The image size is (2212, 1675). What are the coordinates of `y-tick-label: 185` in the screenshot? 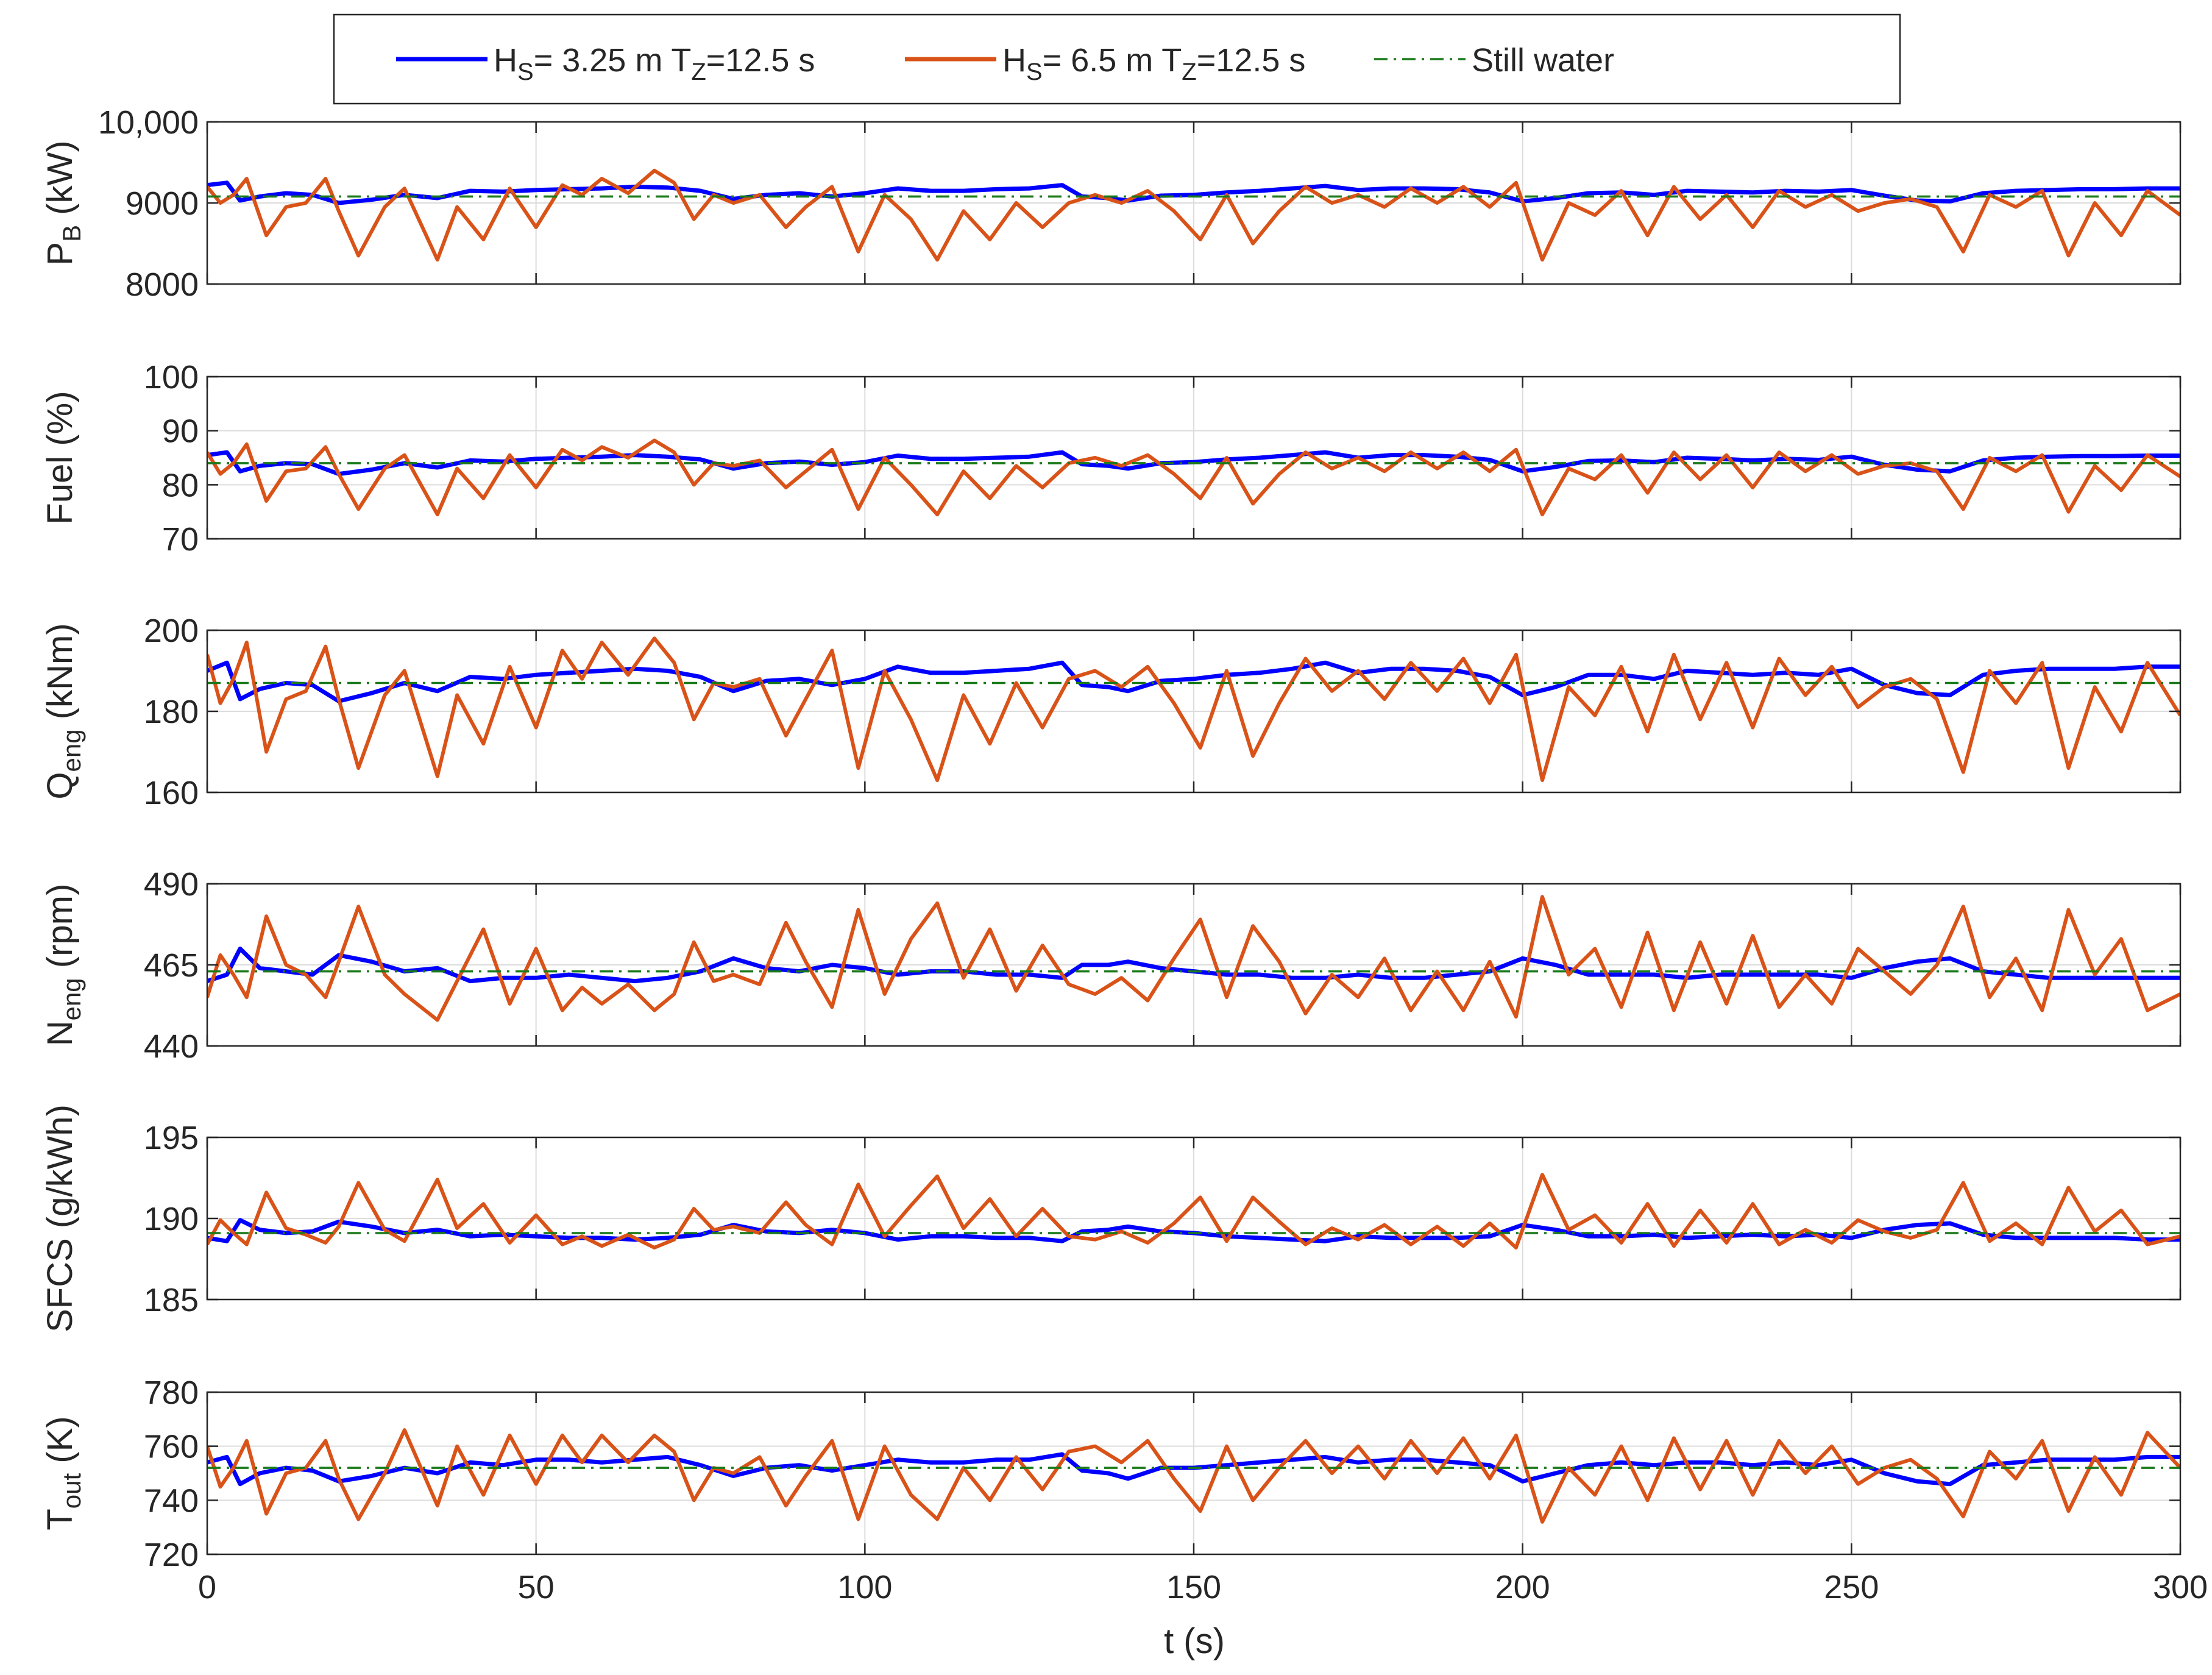 It's located at (171, 1300).